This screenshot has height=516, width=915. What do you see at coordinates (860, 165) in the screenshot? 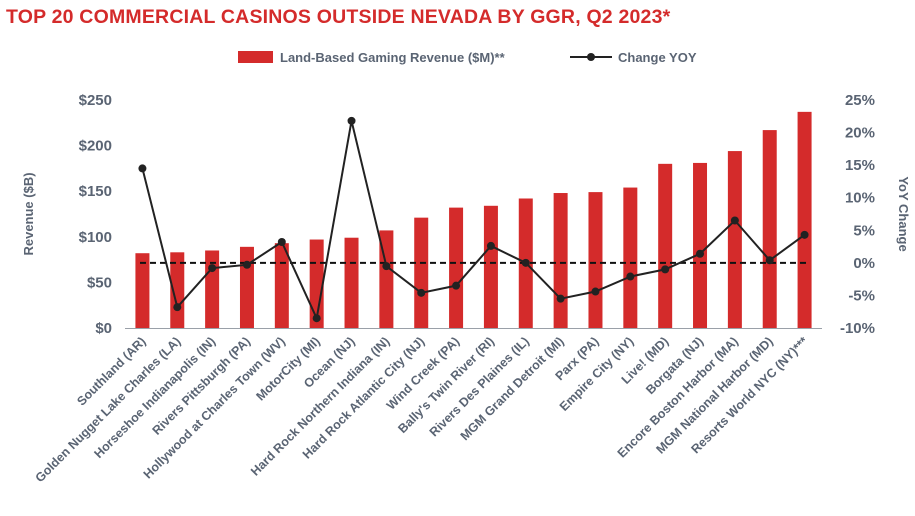
I see `right-tick-label: 15%` at bounding box center [860, 165].